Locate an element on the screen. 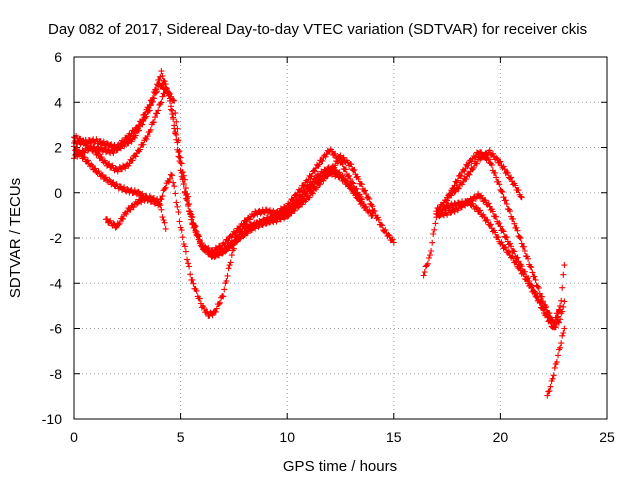 The height and width of the screenshot is (480, 640). x-tick-label: 5 is located at coordinates (181, 437).